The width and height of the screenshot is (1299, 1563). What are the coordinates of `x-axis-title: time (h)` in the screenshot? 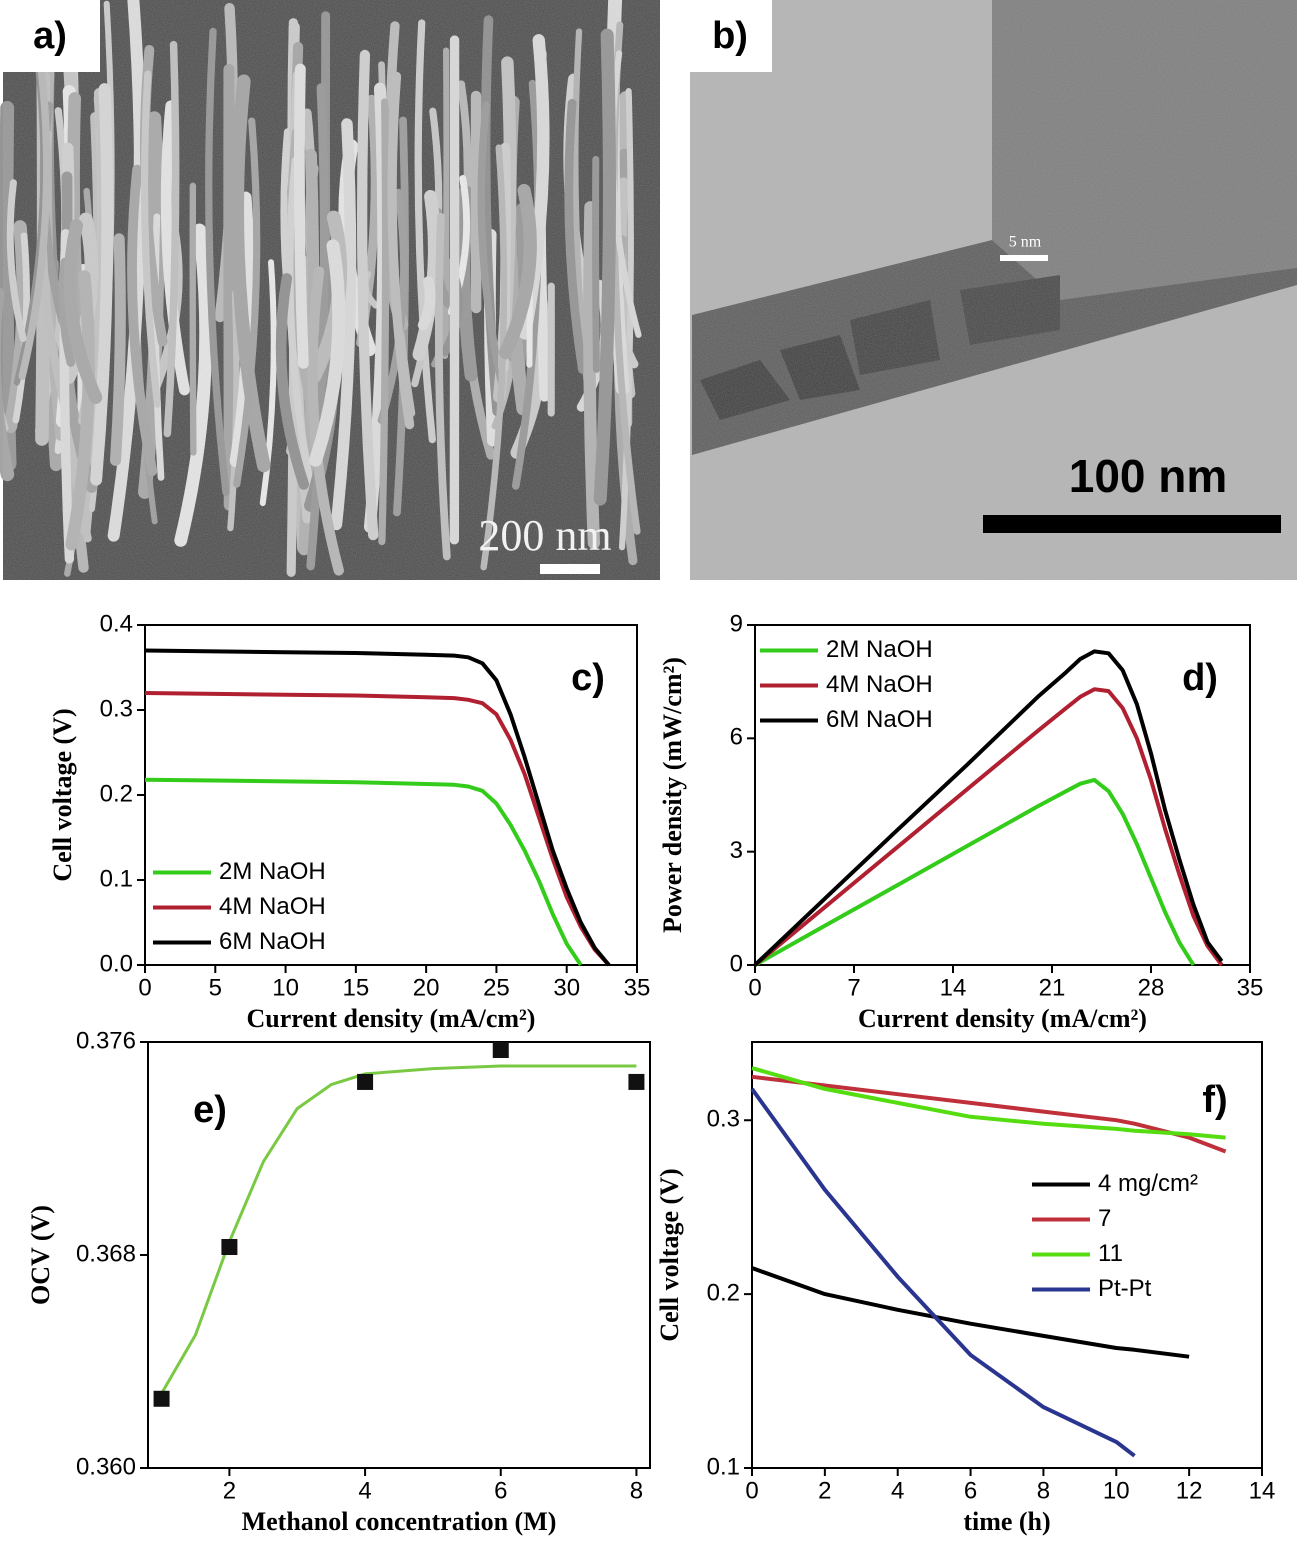 It's located at (1006, 1521).